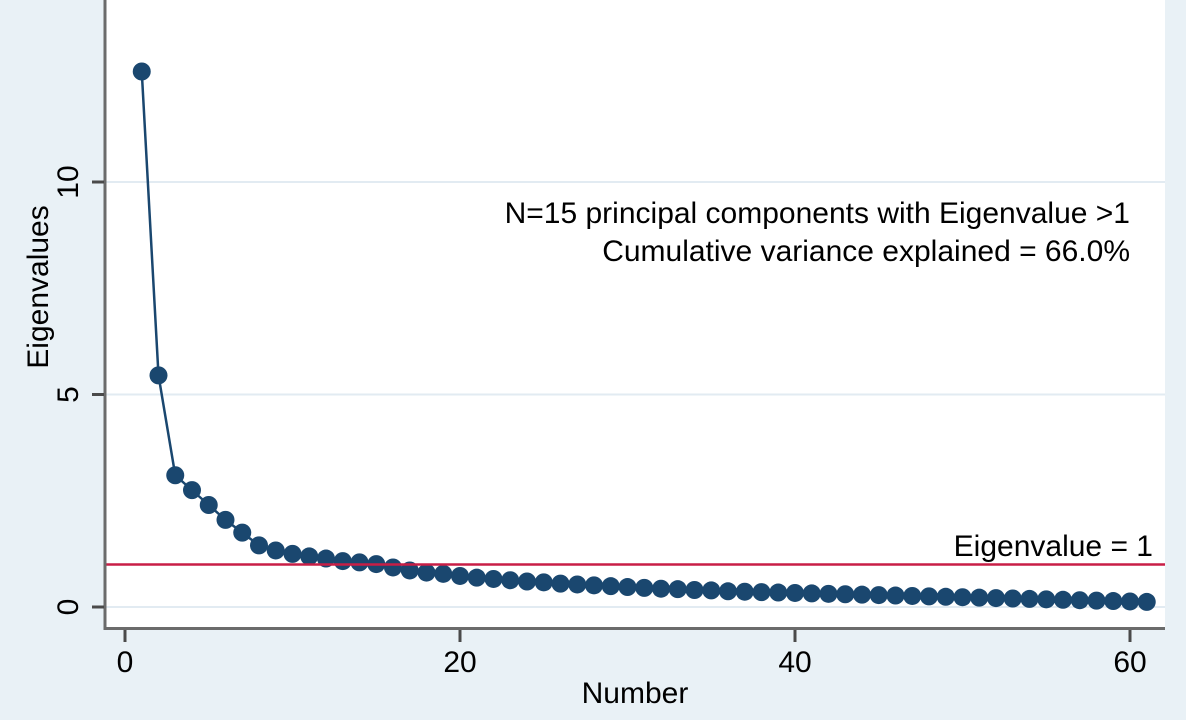 The height and width of the screenshot is (720, 1186). Describe the element at coordinates (68, 394) in the screenshot. I see `y-tick-label: 5` at that location.